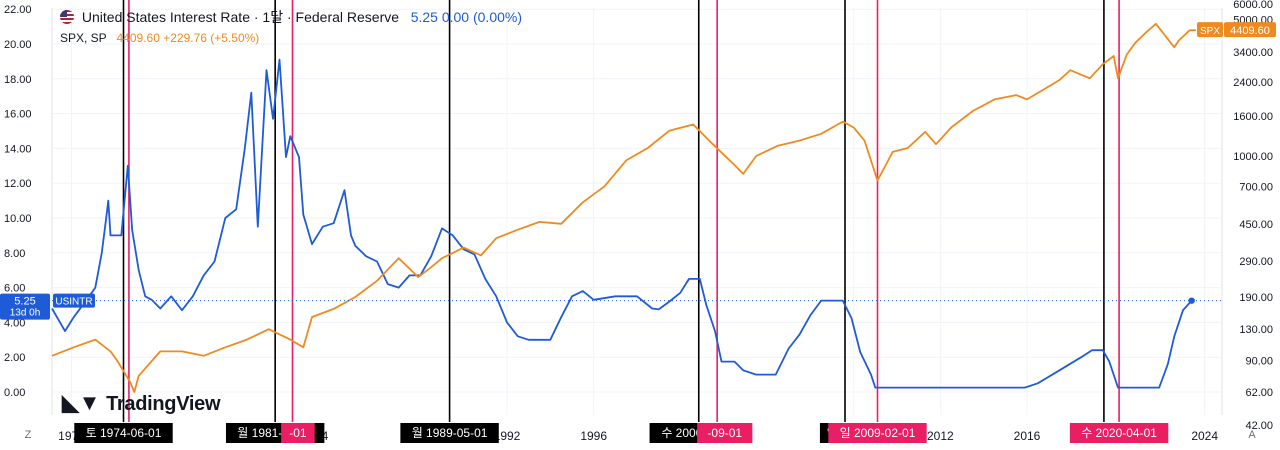  Describe the element at coordinates (1256, 262) in the screenshot. I see `y-right-tick-label: 290.00` at that location.